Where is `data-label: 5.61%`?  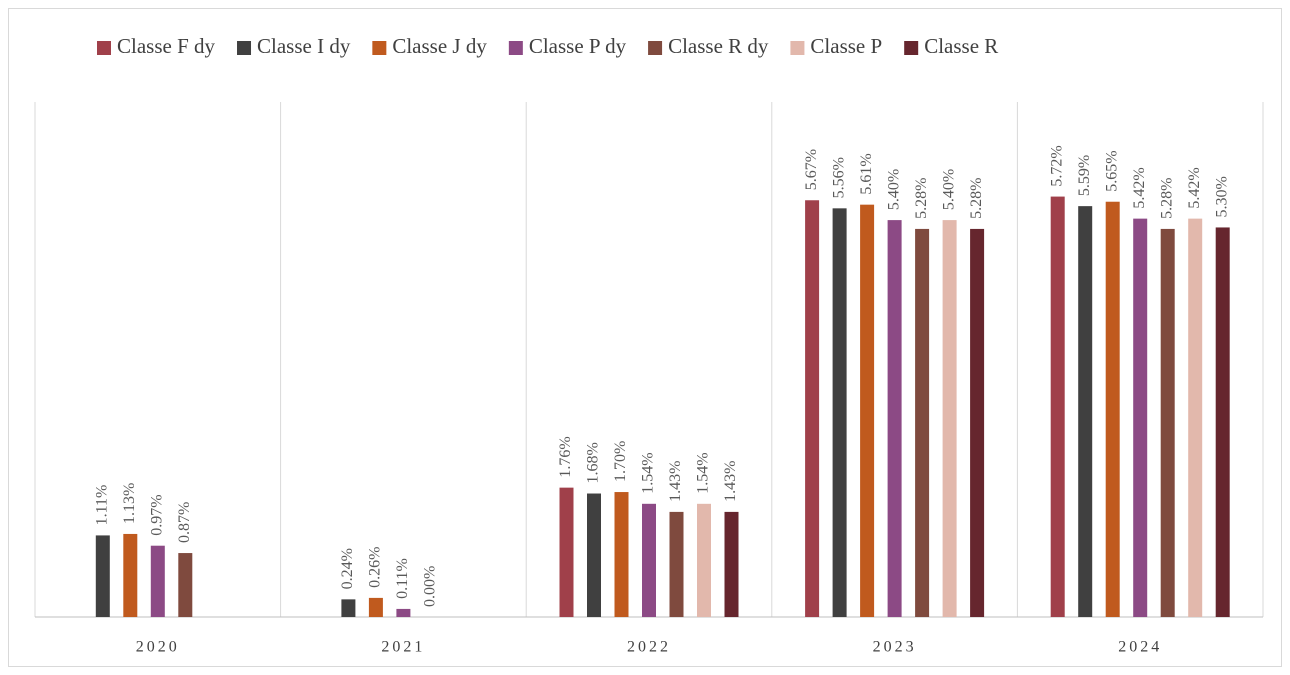
data-label: 5.61% is located at coordinates (866, 173).